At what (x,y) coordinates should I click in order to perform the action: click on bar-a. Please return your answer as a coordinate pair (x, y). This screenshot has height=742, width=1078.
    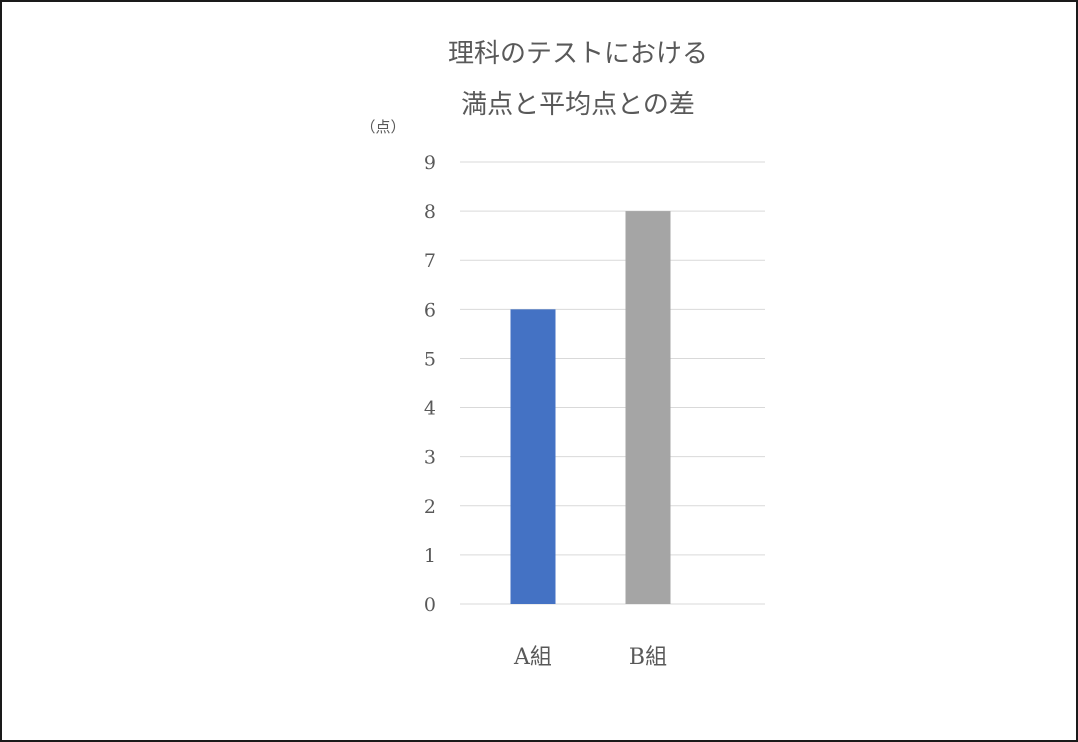
    Looking at the image, I should click on (533, 456).